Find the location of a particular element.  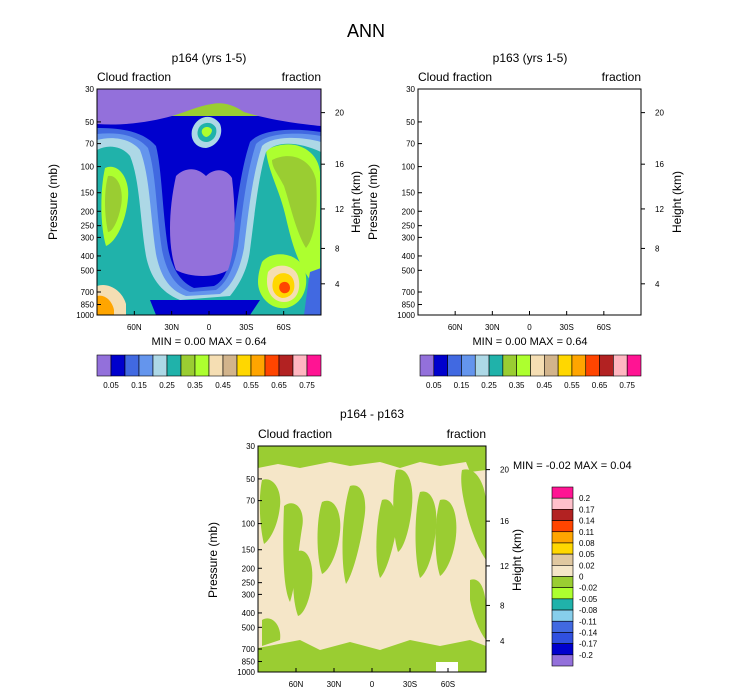

band-mediumblue is located at coordinates (530, 202).